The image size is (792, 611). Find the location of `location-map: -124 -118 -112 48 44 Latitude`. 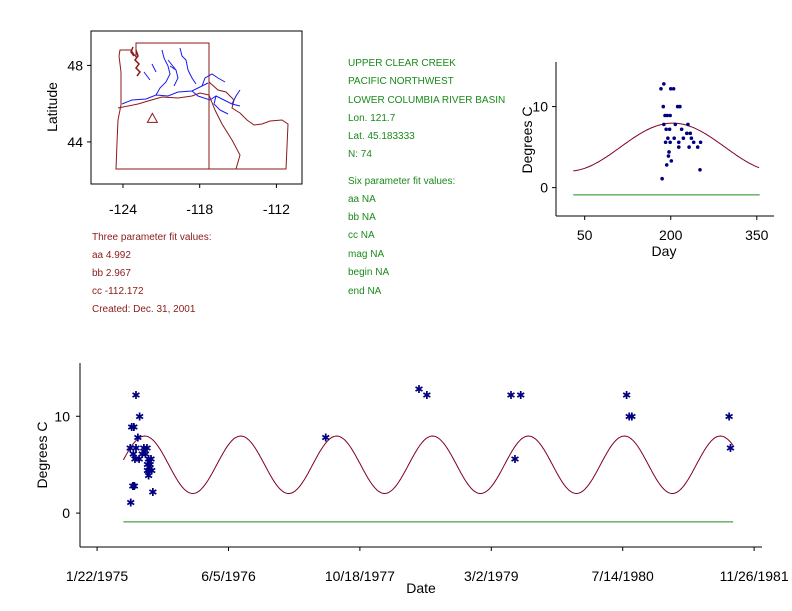

location-map: -124 -118 -112 48 44 Latitude is located at coordinates (173, 123).